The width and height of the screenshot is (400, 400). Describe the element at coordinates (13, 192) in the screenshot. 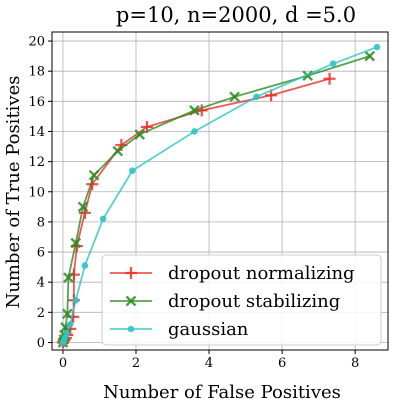

I see `y-axis-label: Number of True Positives` at that location.